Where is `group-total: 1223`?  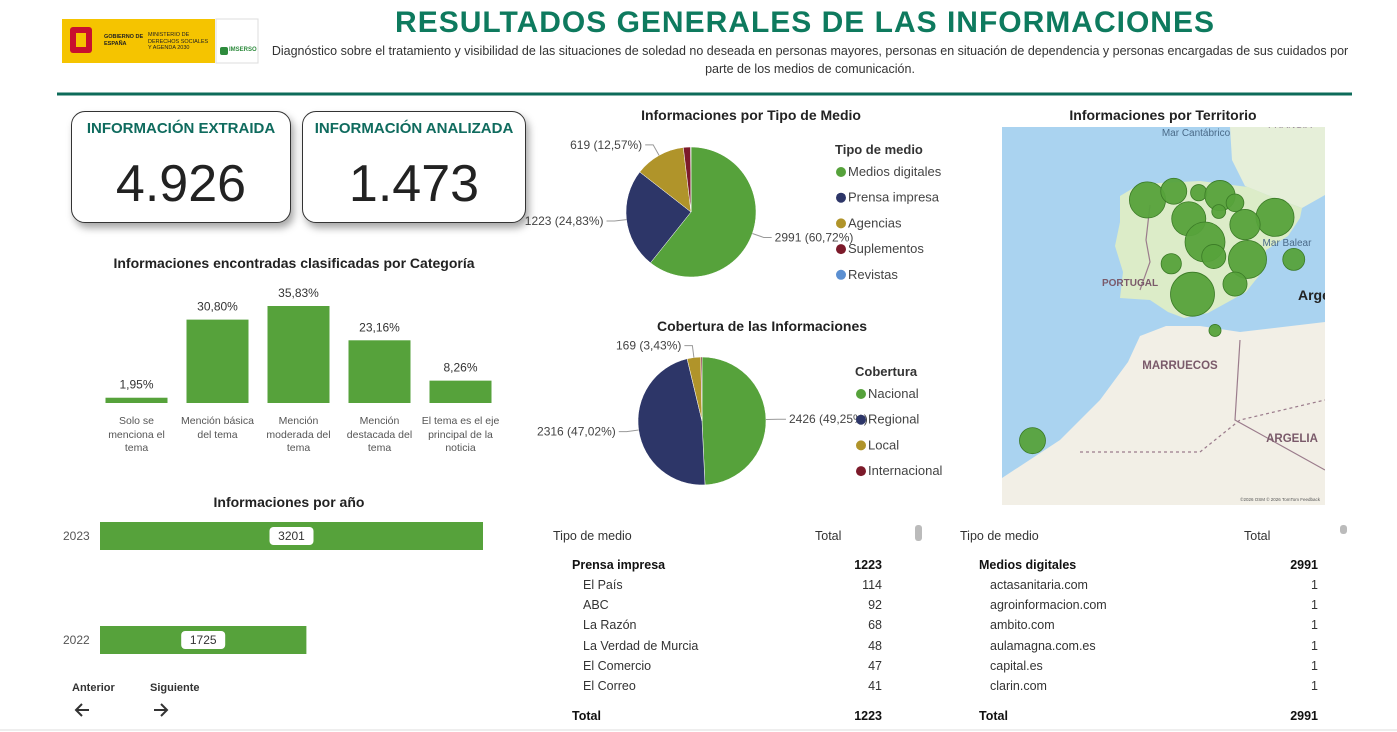 group-total: 1223 is located at coordinates (868, 565).